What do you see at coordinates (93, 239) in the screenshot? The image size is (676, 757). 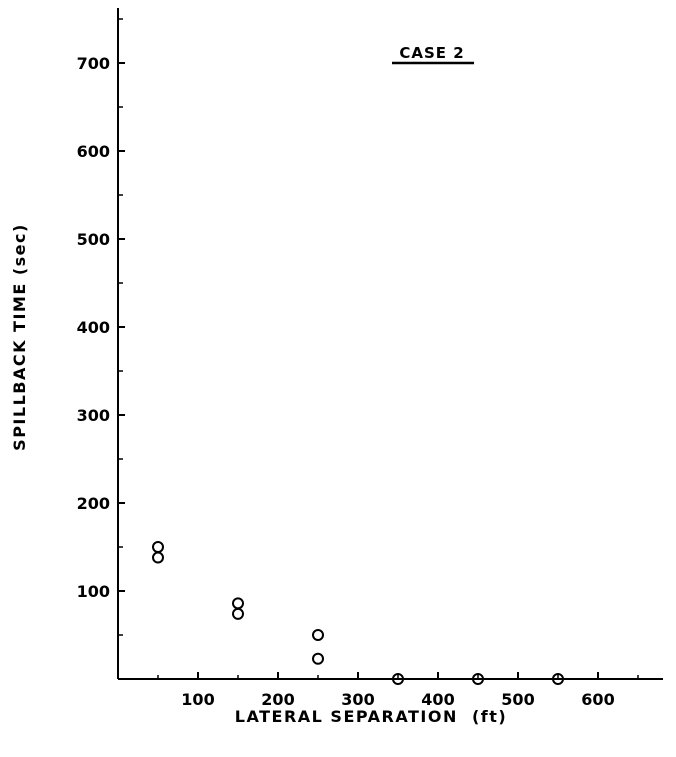 I see `y-tick-label: 500` at bounding box center [93, 239].